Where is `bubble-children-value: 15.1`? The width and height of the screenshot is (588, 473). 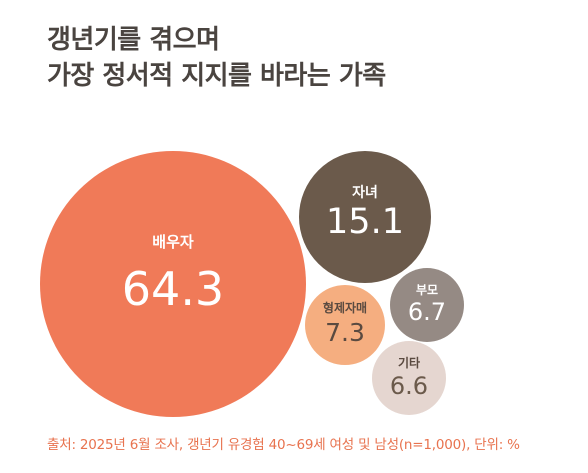 bubble-children-value: 15.1 is located at coordinates (365, 222).